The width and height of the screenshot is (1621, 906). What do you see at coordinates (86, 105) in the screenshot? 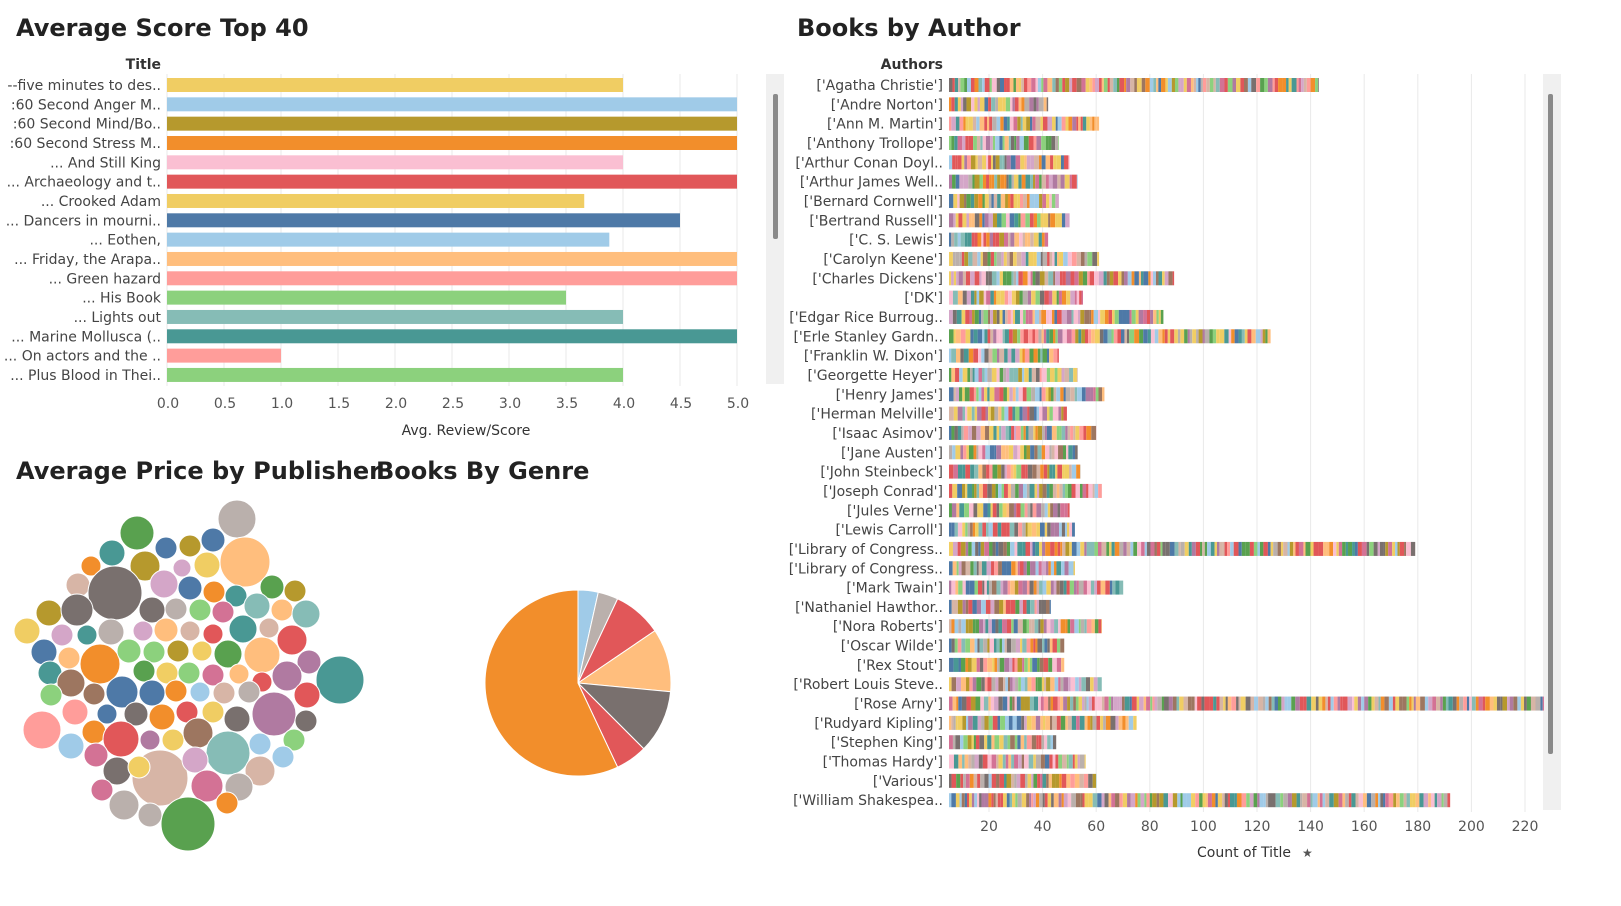
I see `score-row-label: :60 Second Anger M..` at bounding box center [86, 105].